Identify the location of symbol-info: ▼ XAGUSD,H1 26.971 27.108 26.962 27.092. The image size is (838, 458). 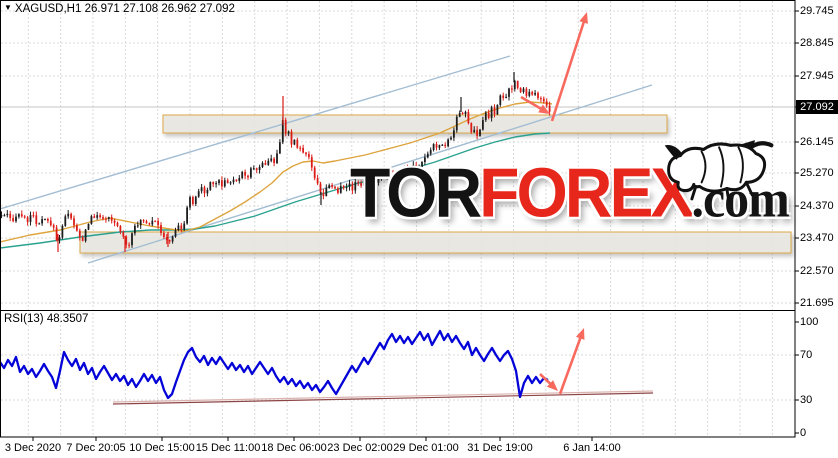
(119, 9).